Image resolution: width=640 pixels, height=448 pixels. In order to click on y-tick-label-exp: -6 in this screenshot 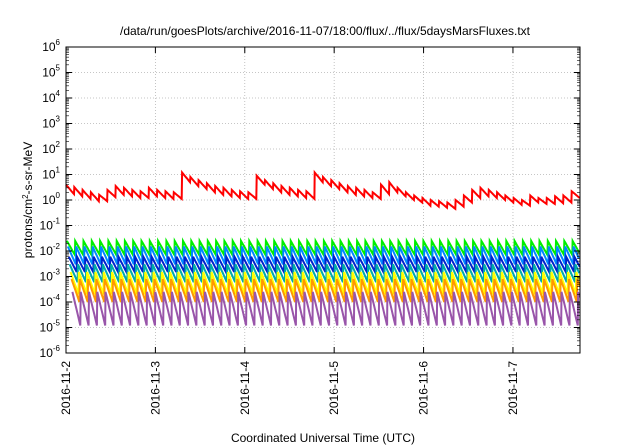, I will do `click(57, 348)`.